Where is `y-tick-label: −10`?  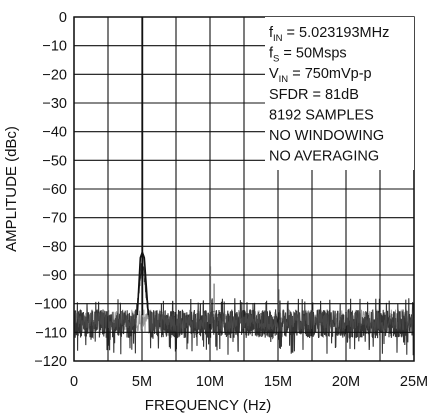
y-tick-label: −10 is located at coordinates (54, 47).